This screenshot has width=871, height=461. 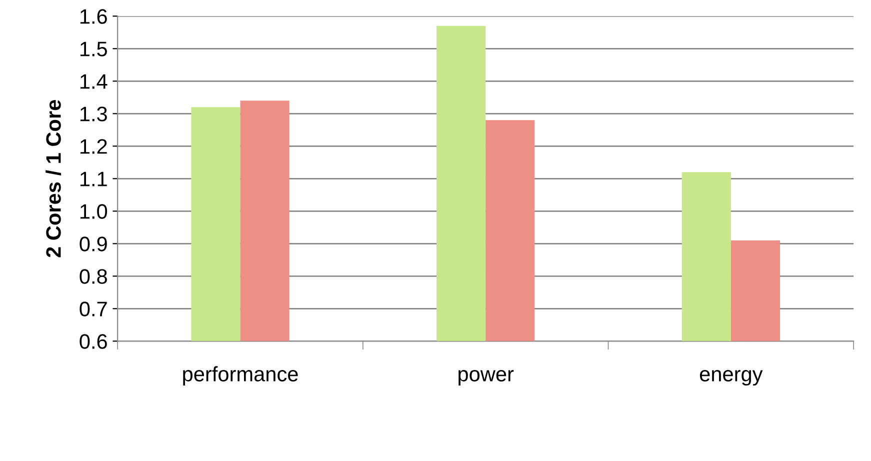 I want to click on y-tick-label: 1.0, so click(x=94, y=211).